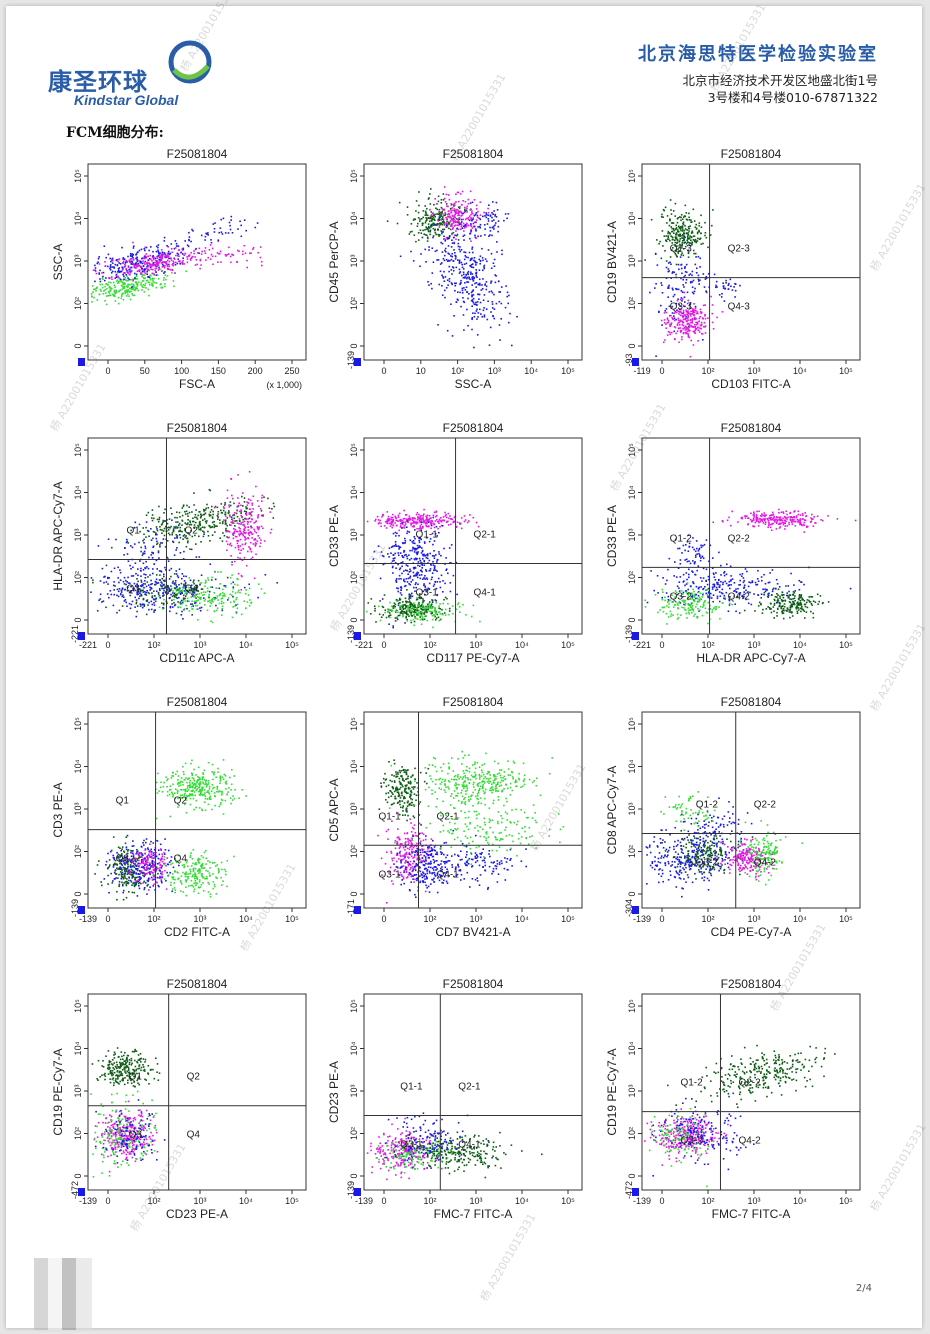 This screenshot has width=930, height=1334. What do you see at coordinates (145, 371) in the screenshot?
I see `x-tick-label: 50` at bounding box center [145, 371].